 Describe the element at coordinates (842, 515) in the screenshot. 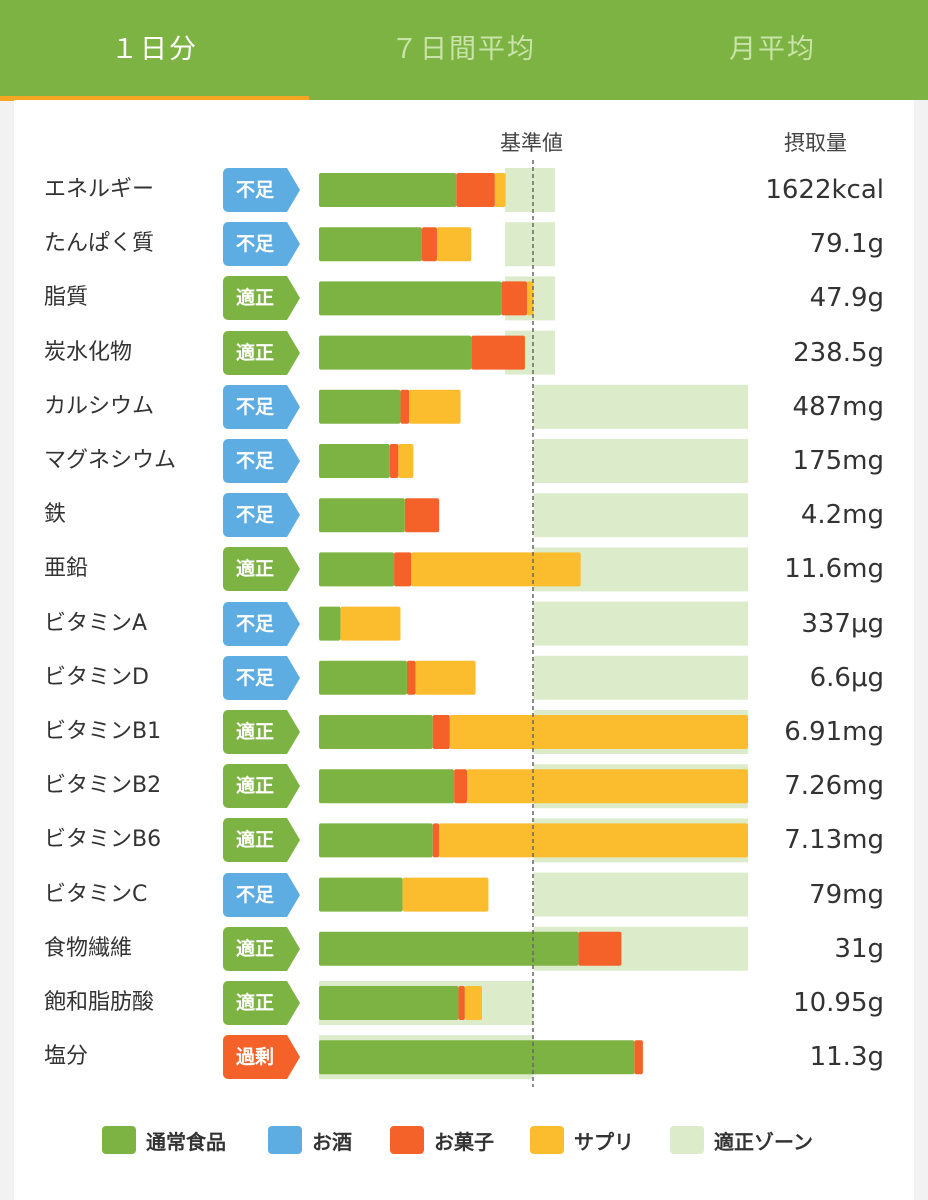

I see `intake-value: 4.2mg` at that location.